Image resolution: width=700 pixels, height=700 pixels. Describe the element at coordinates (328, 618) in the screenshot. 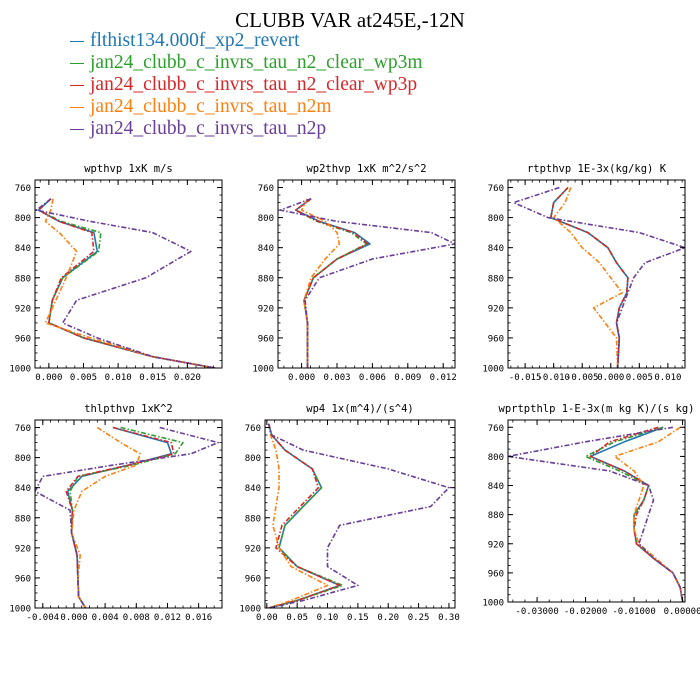

I see `x-tick-label: 0.10` at that location.